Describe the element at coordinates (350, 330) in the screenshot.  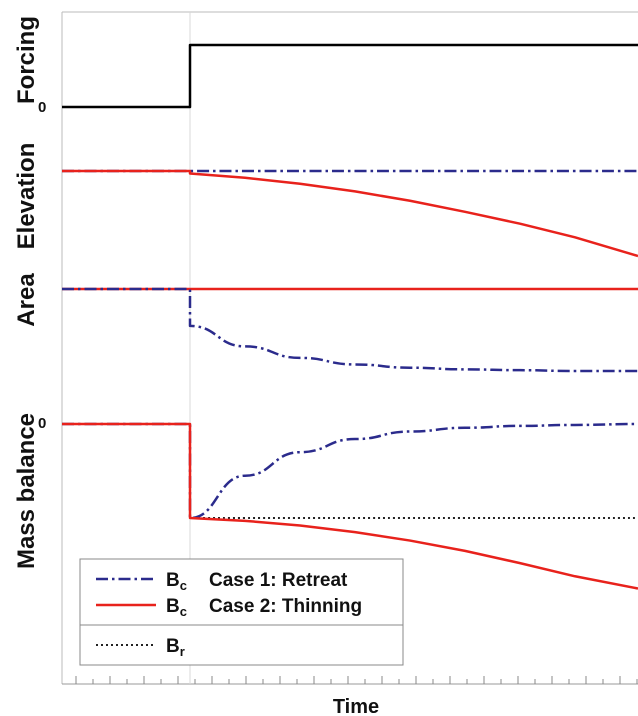
I see `area-case1-line` at that location.